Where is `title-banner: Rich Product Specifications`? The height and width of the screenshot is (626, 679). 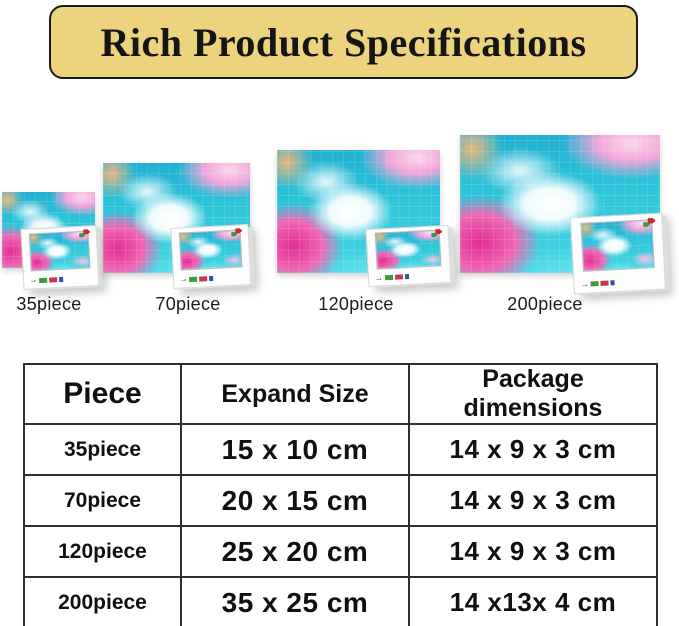 title-banner: Rich Product Specifications is located at coordinates (343, 42).